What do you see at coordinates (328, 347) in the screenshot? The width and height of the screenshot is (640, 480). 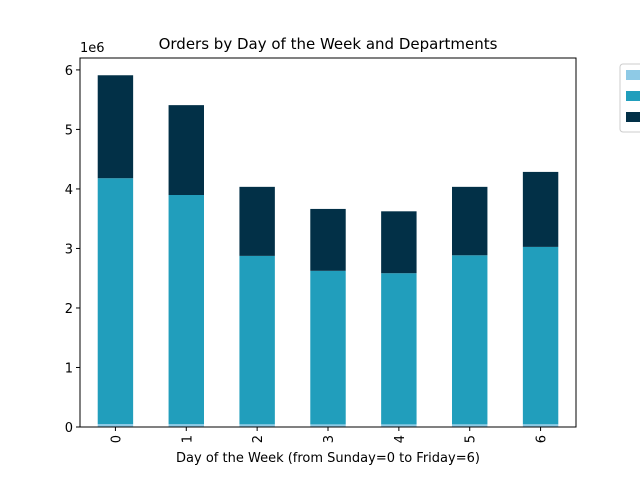 I see `bar-series1-cat3` at bounding box center [328, 347].